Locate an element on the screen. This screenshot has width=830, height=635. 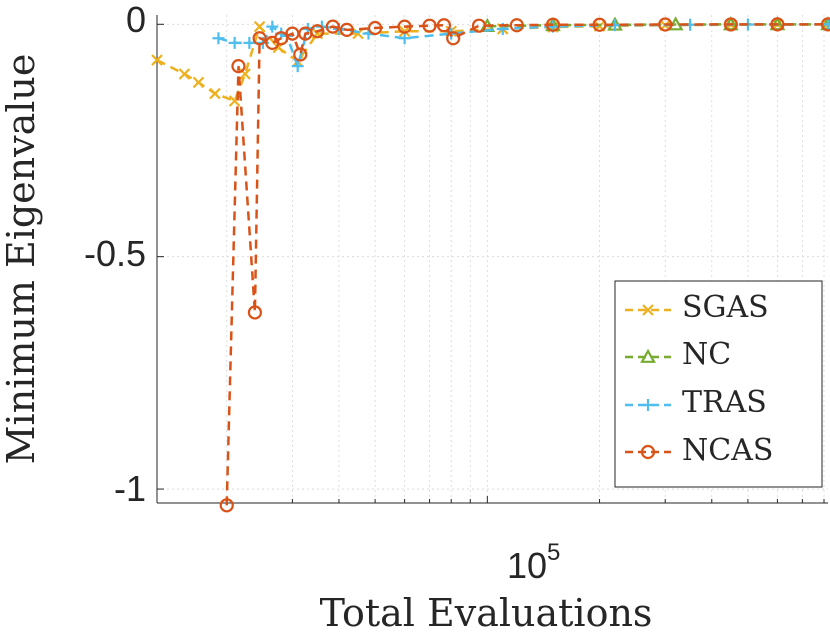
legend-label-sgas: SGAS is located at coordinates (725, 307).